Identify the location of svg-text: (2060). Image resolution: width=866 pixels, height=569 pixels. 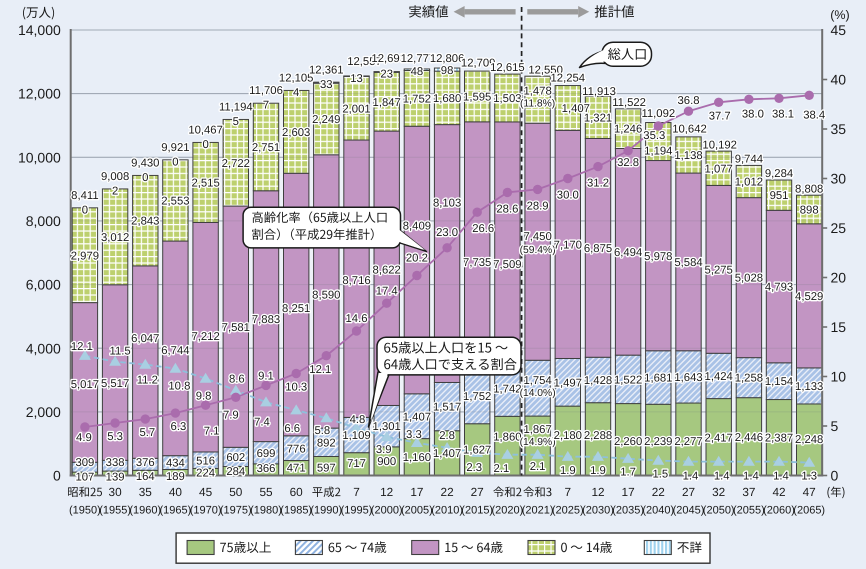
(779, 511).